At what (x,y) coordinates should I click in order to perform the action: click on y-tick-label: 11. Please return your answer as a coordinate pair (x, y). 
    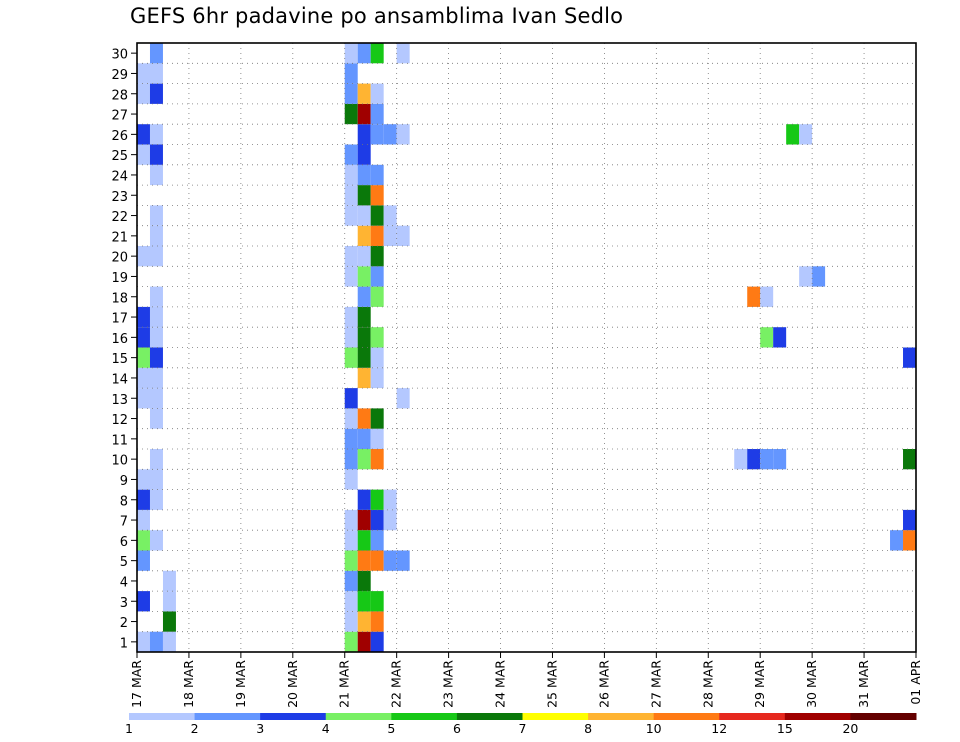
    Looking at the image, I should click on (119, 440).